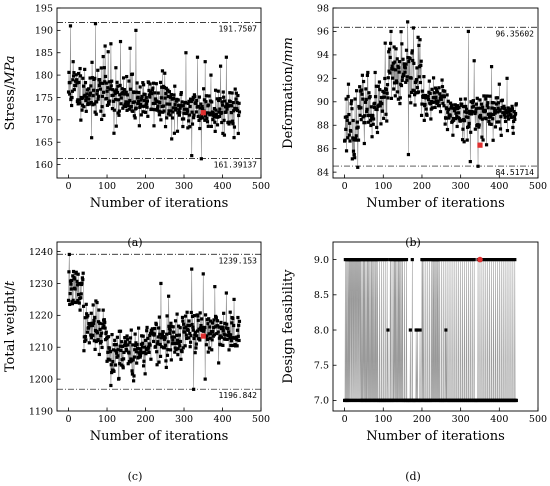 The image size is (550, 486). I want to click on reference-line-label: 1239.153, so click(237, 260).